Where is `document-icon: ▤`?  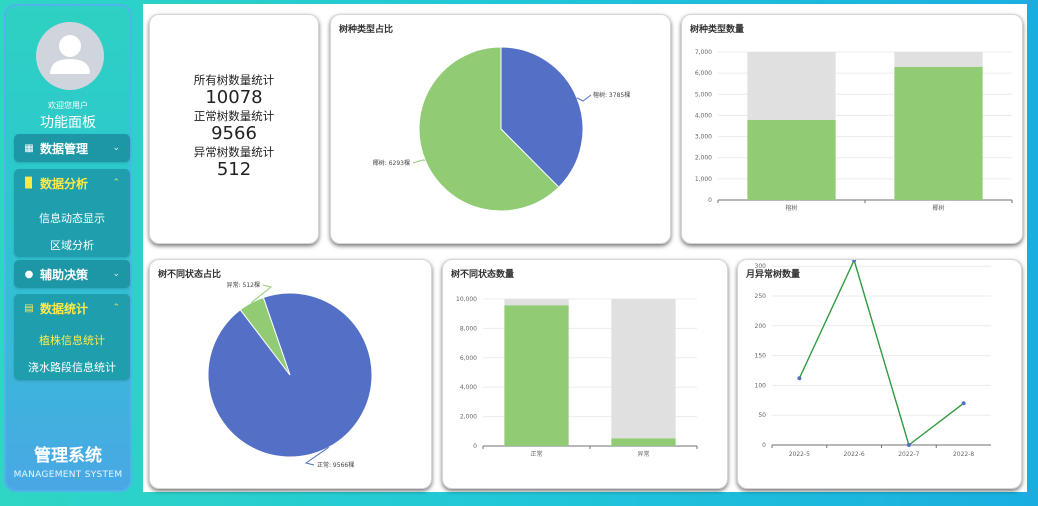 document-icon: ▤ is located at coordinates (29, 308).